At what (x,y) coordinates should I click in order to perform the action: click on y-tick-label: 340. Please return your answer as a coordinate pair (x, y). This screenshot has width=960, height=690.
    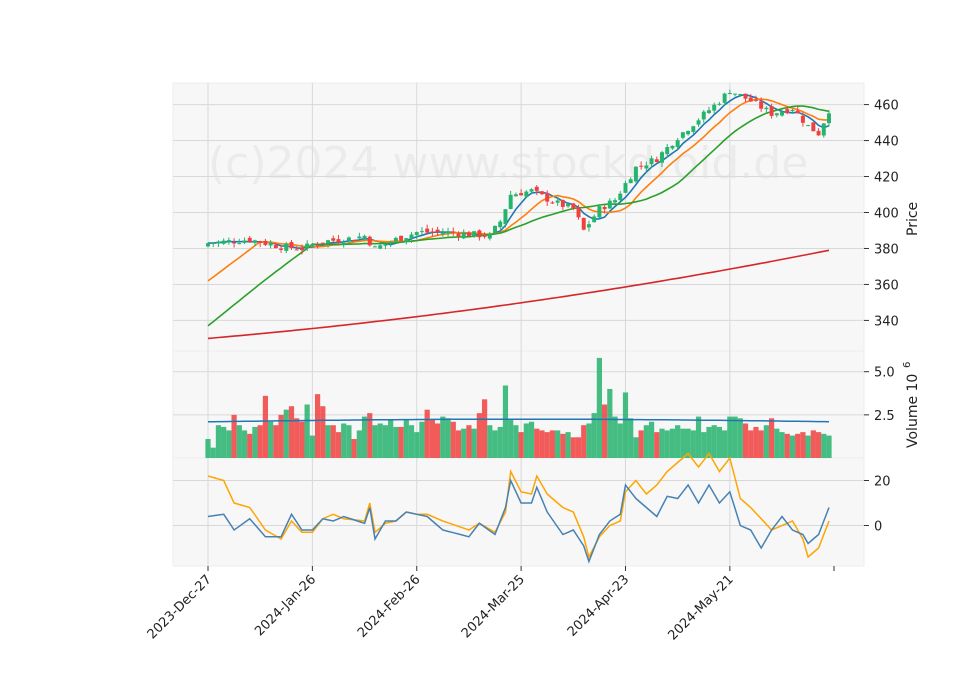
    Looking at the image, I should click on (886, 321).